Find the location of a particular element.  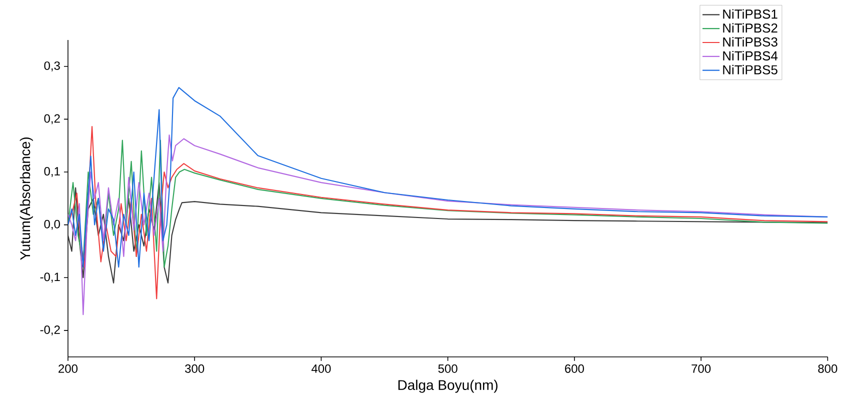

legend-label: NiTiPBS1 is located at coordinates (750, 14).